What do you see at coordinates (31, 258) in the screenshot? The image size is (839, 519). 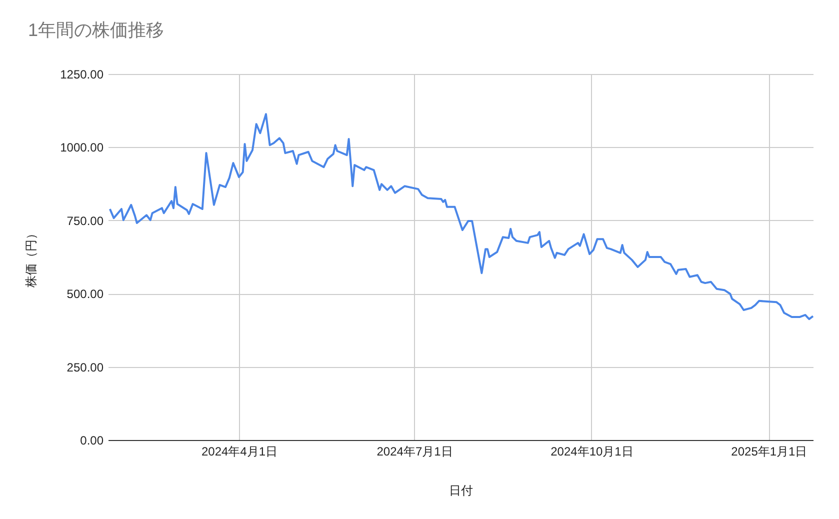 I see `y-axis-title: 株価（円）` at bounding box center [31, 258].